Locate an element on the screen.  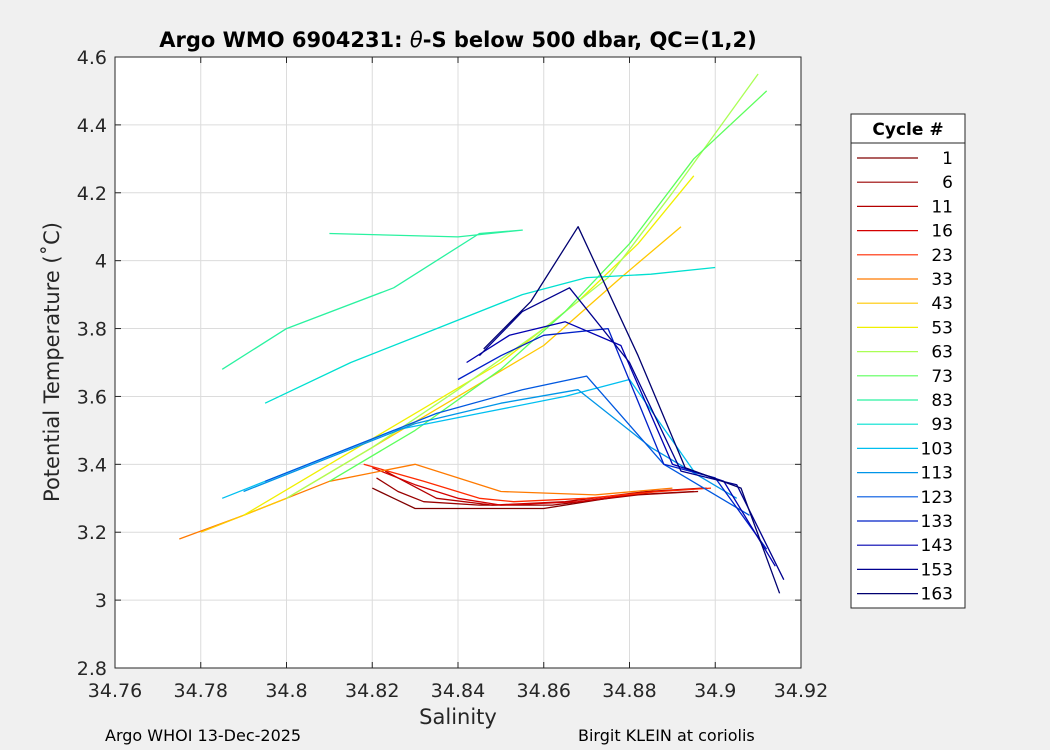
legend-label-163: 163 is located at coordinates (937, 595).